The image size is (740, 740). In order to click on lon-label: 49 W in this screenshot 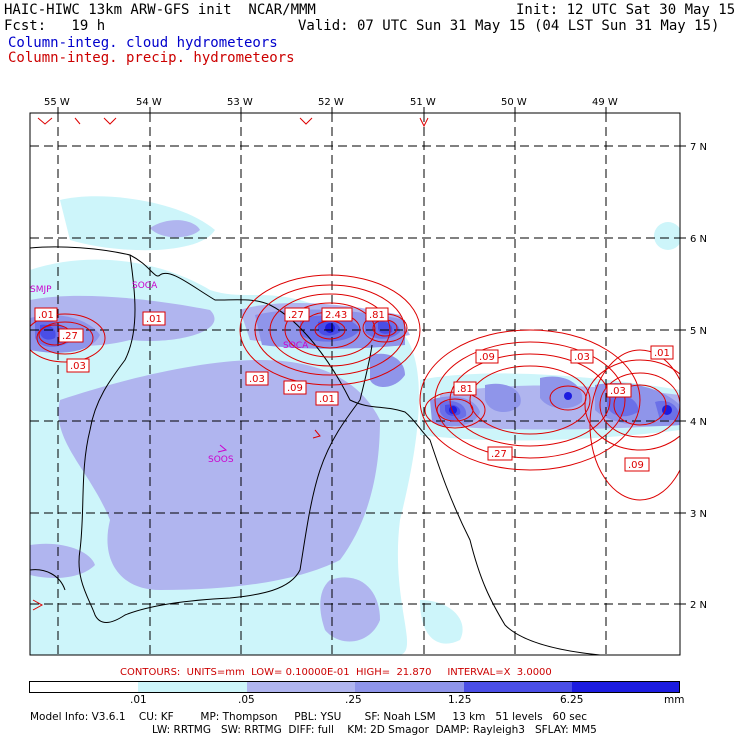, I will do `click(605, 102)`.